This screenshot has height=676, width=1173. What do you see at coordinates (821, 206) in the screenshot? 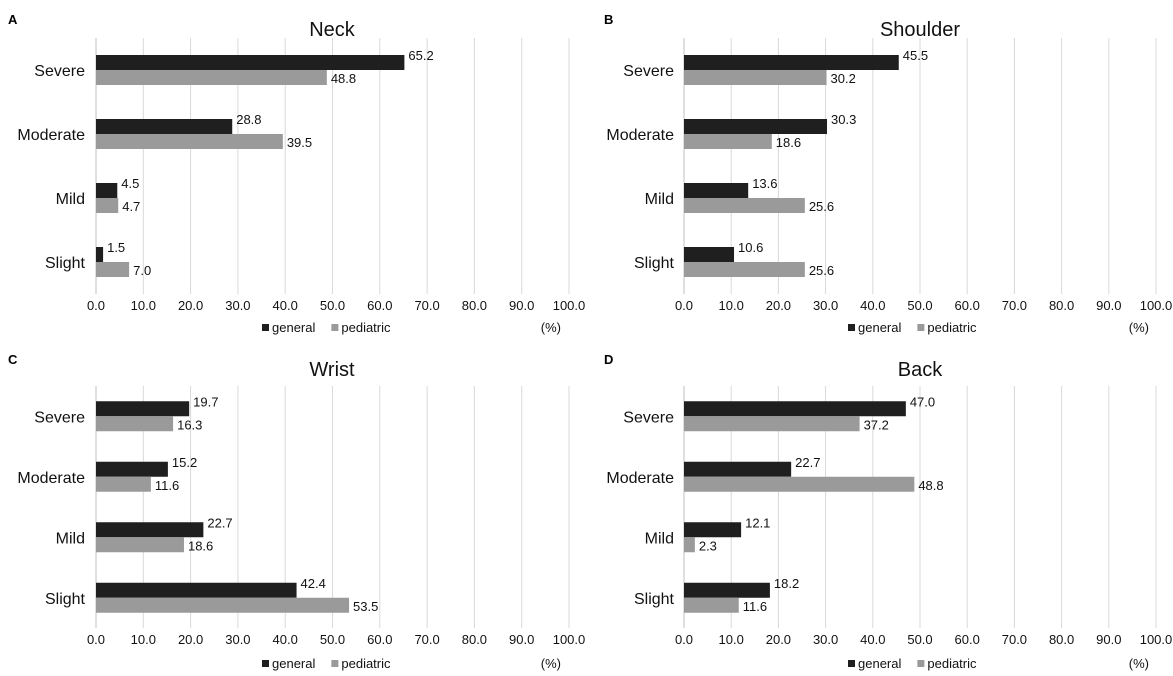
I see `data-label-pediatric: 25.6` at bounding box center [821, 206].